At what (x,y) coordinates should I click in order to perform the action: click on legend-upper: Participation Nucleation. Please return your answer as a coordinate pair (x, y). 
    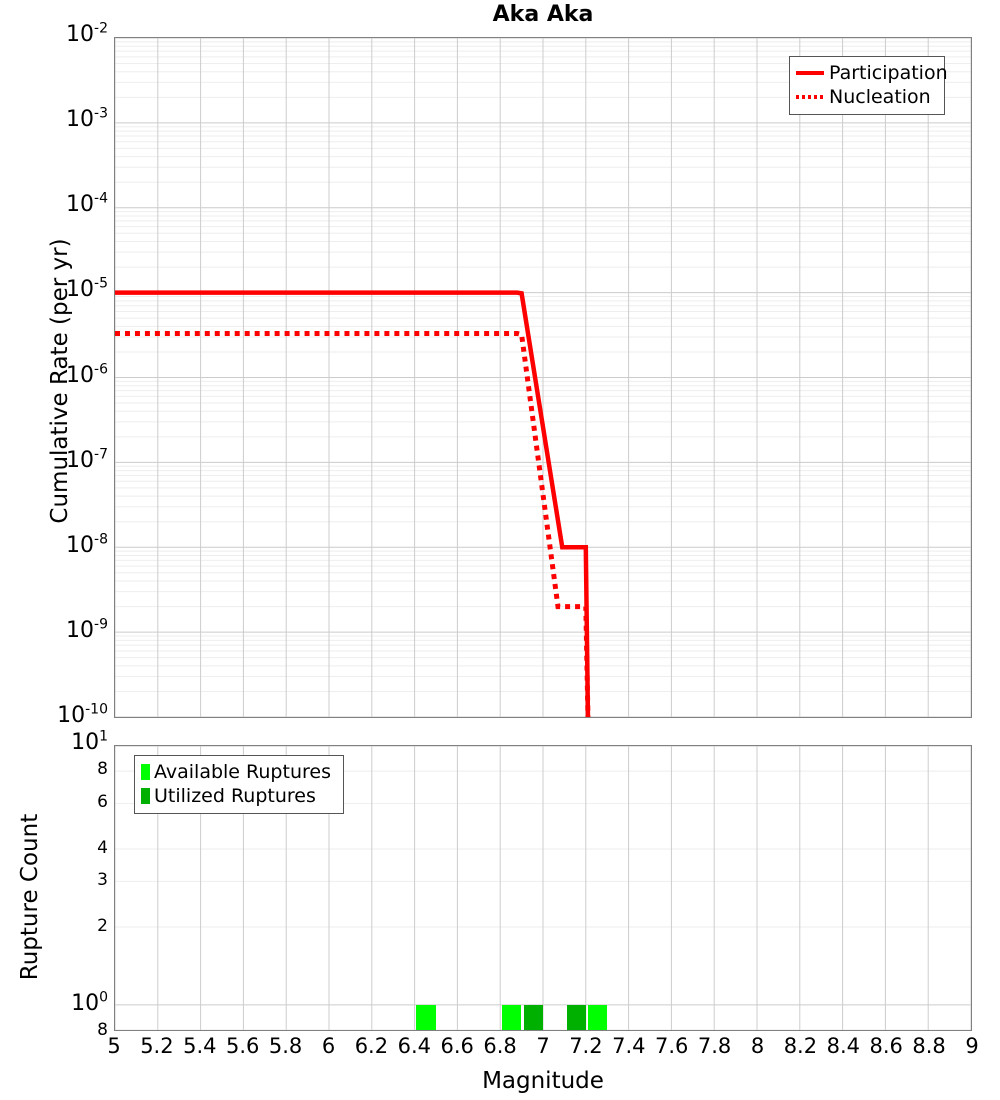
    Looking at the image, I should click on (868, 85).